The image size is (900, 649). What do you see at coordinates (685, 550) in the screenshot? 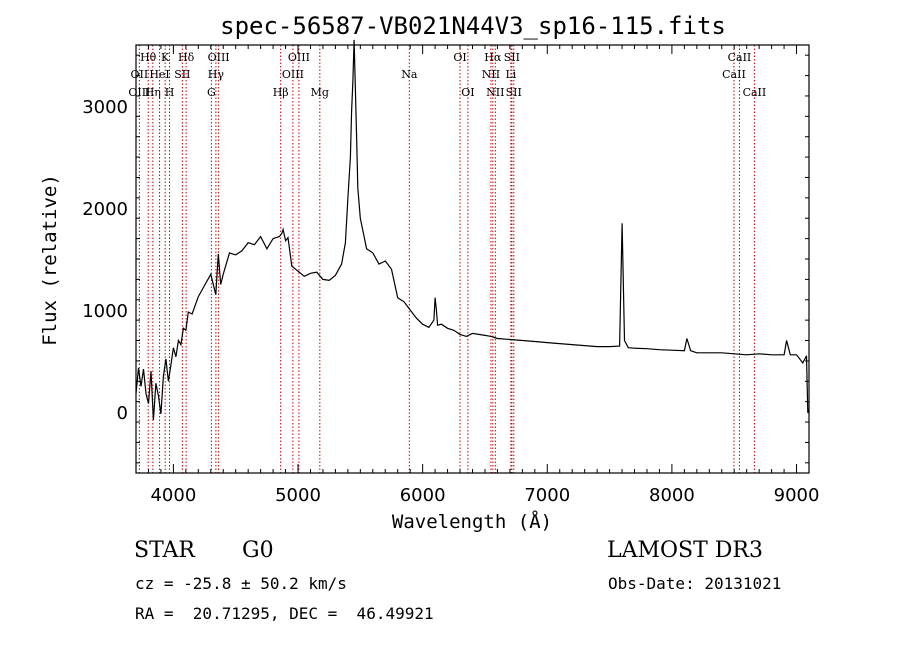
I see `survey-name: LAMOST DR3` at bounding box center [685, 550].